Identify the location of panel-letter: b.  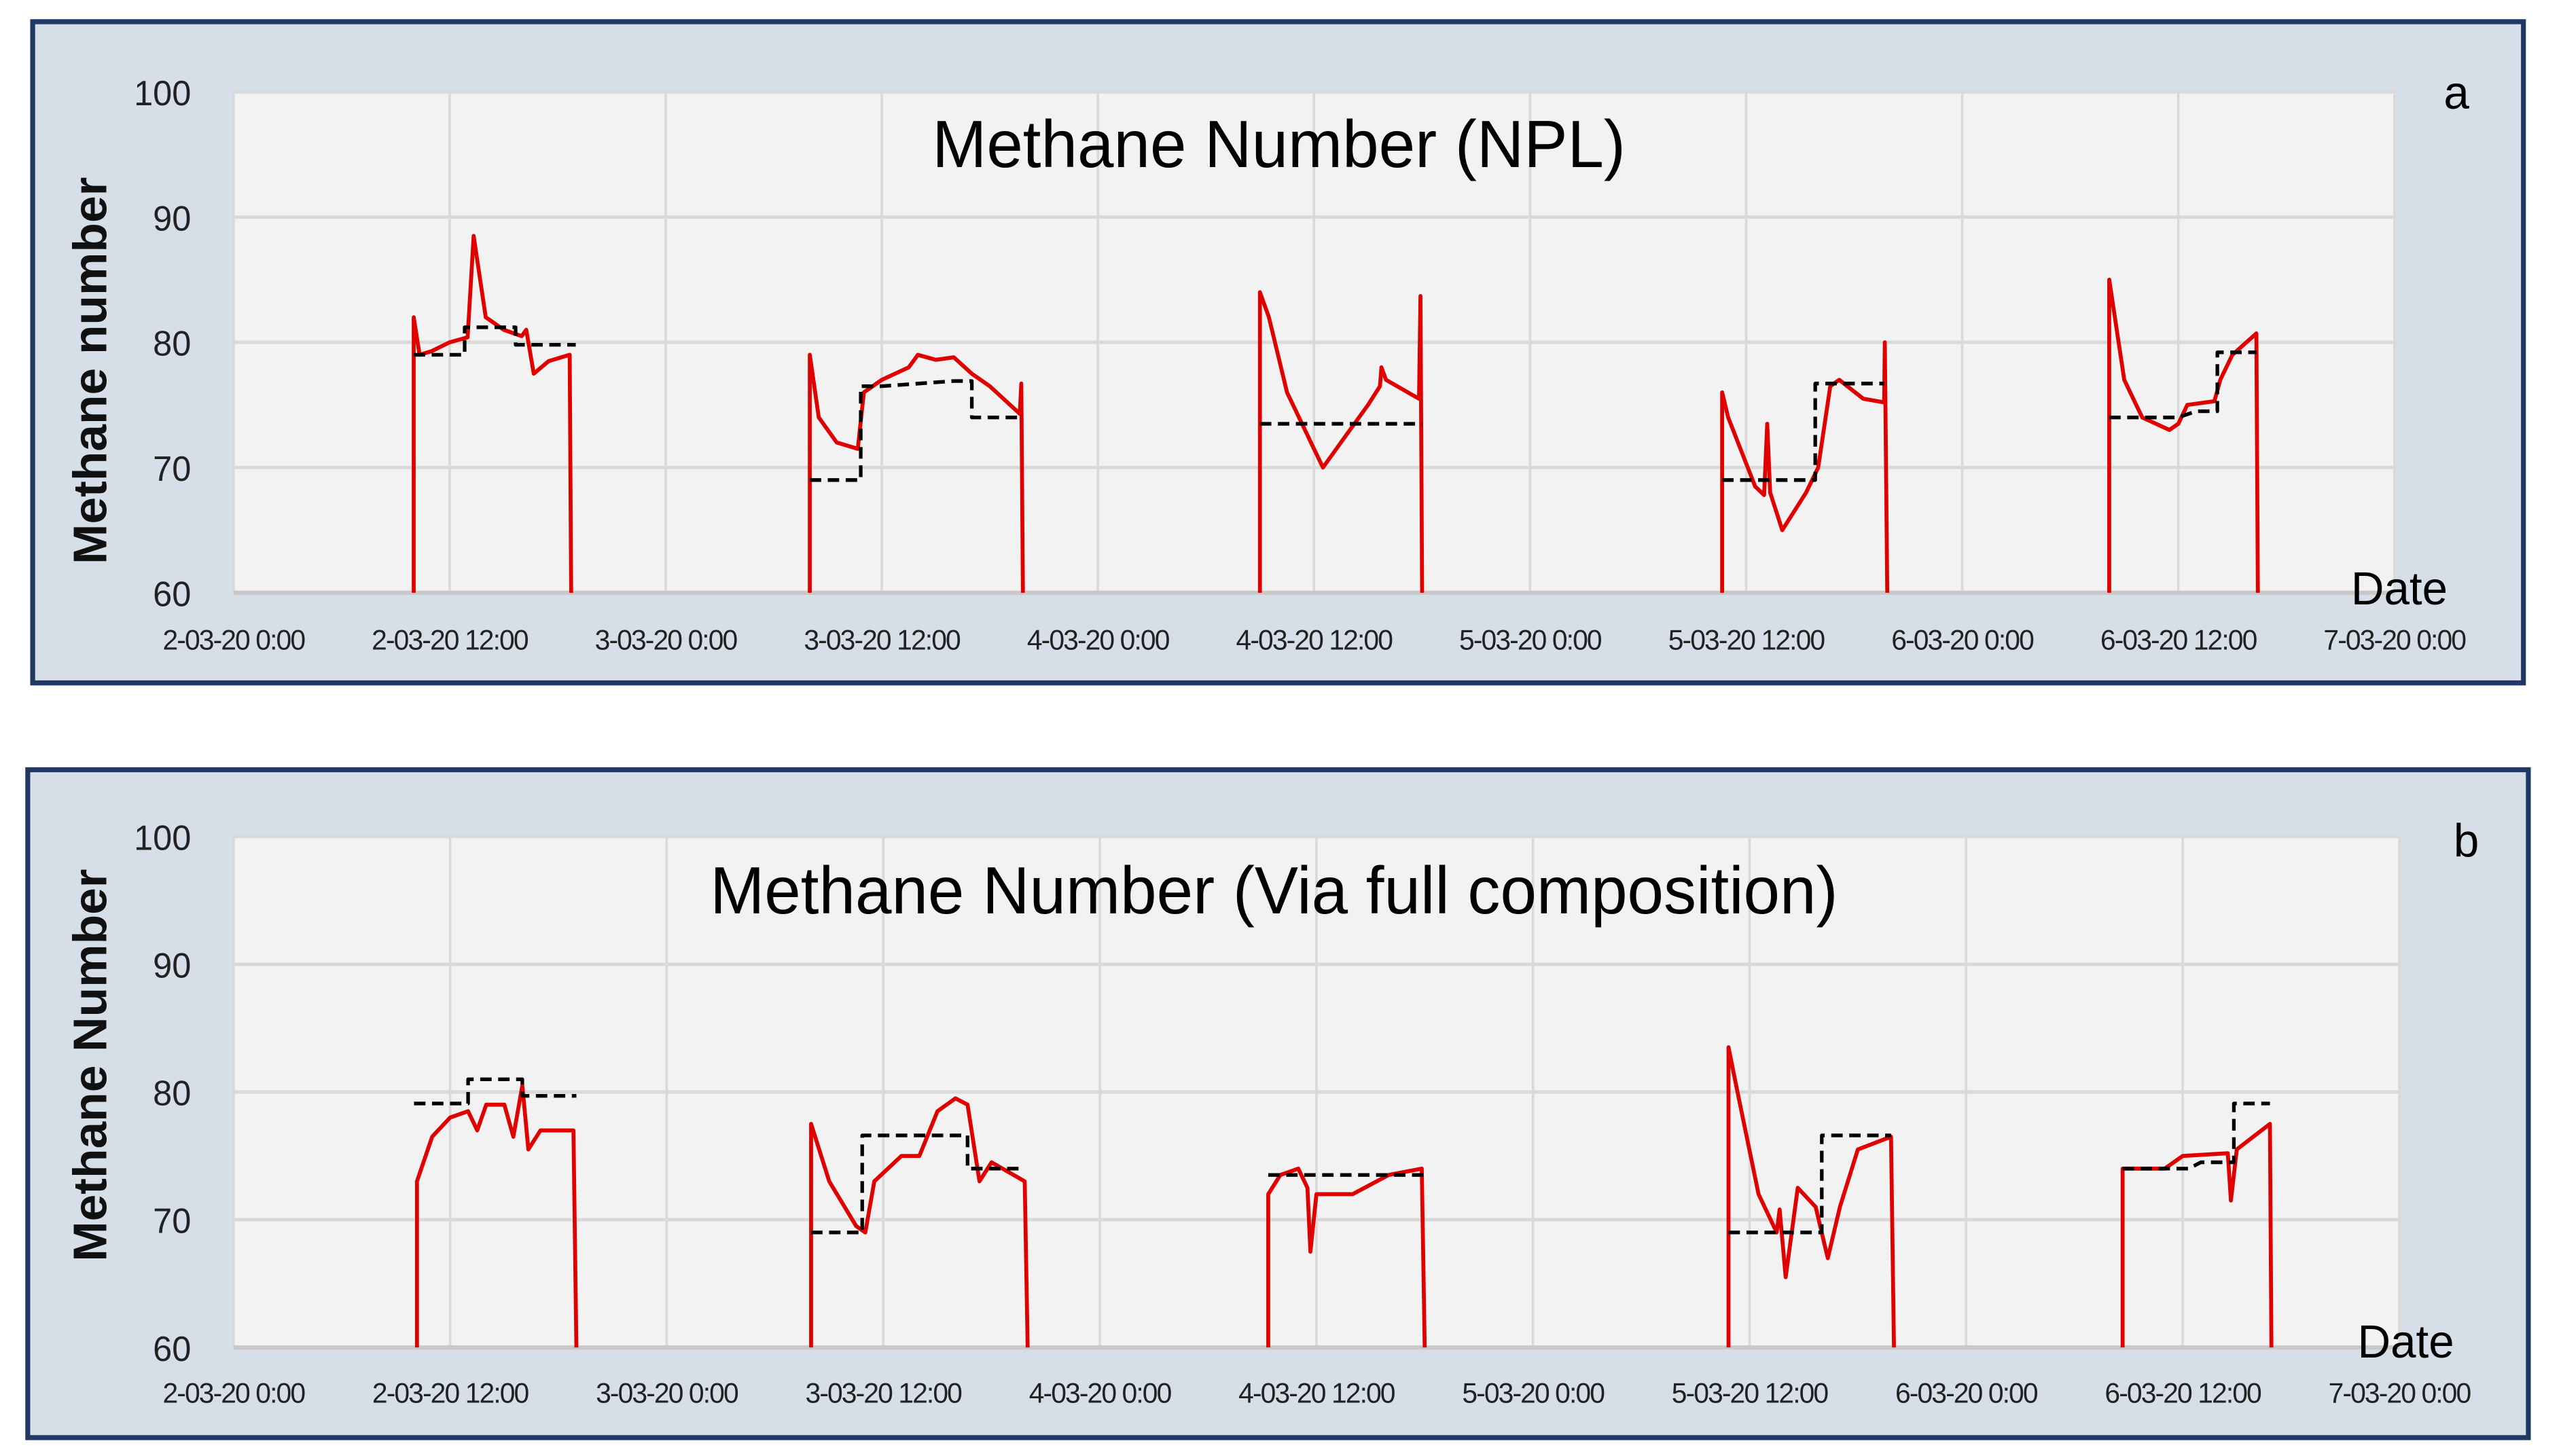
(2466, 841).